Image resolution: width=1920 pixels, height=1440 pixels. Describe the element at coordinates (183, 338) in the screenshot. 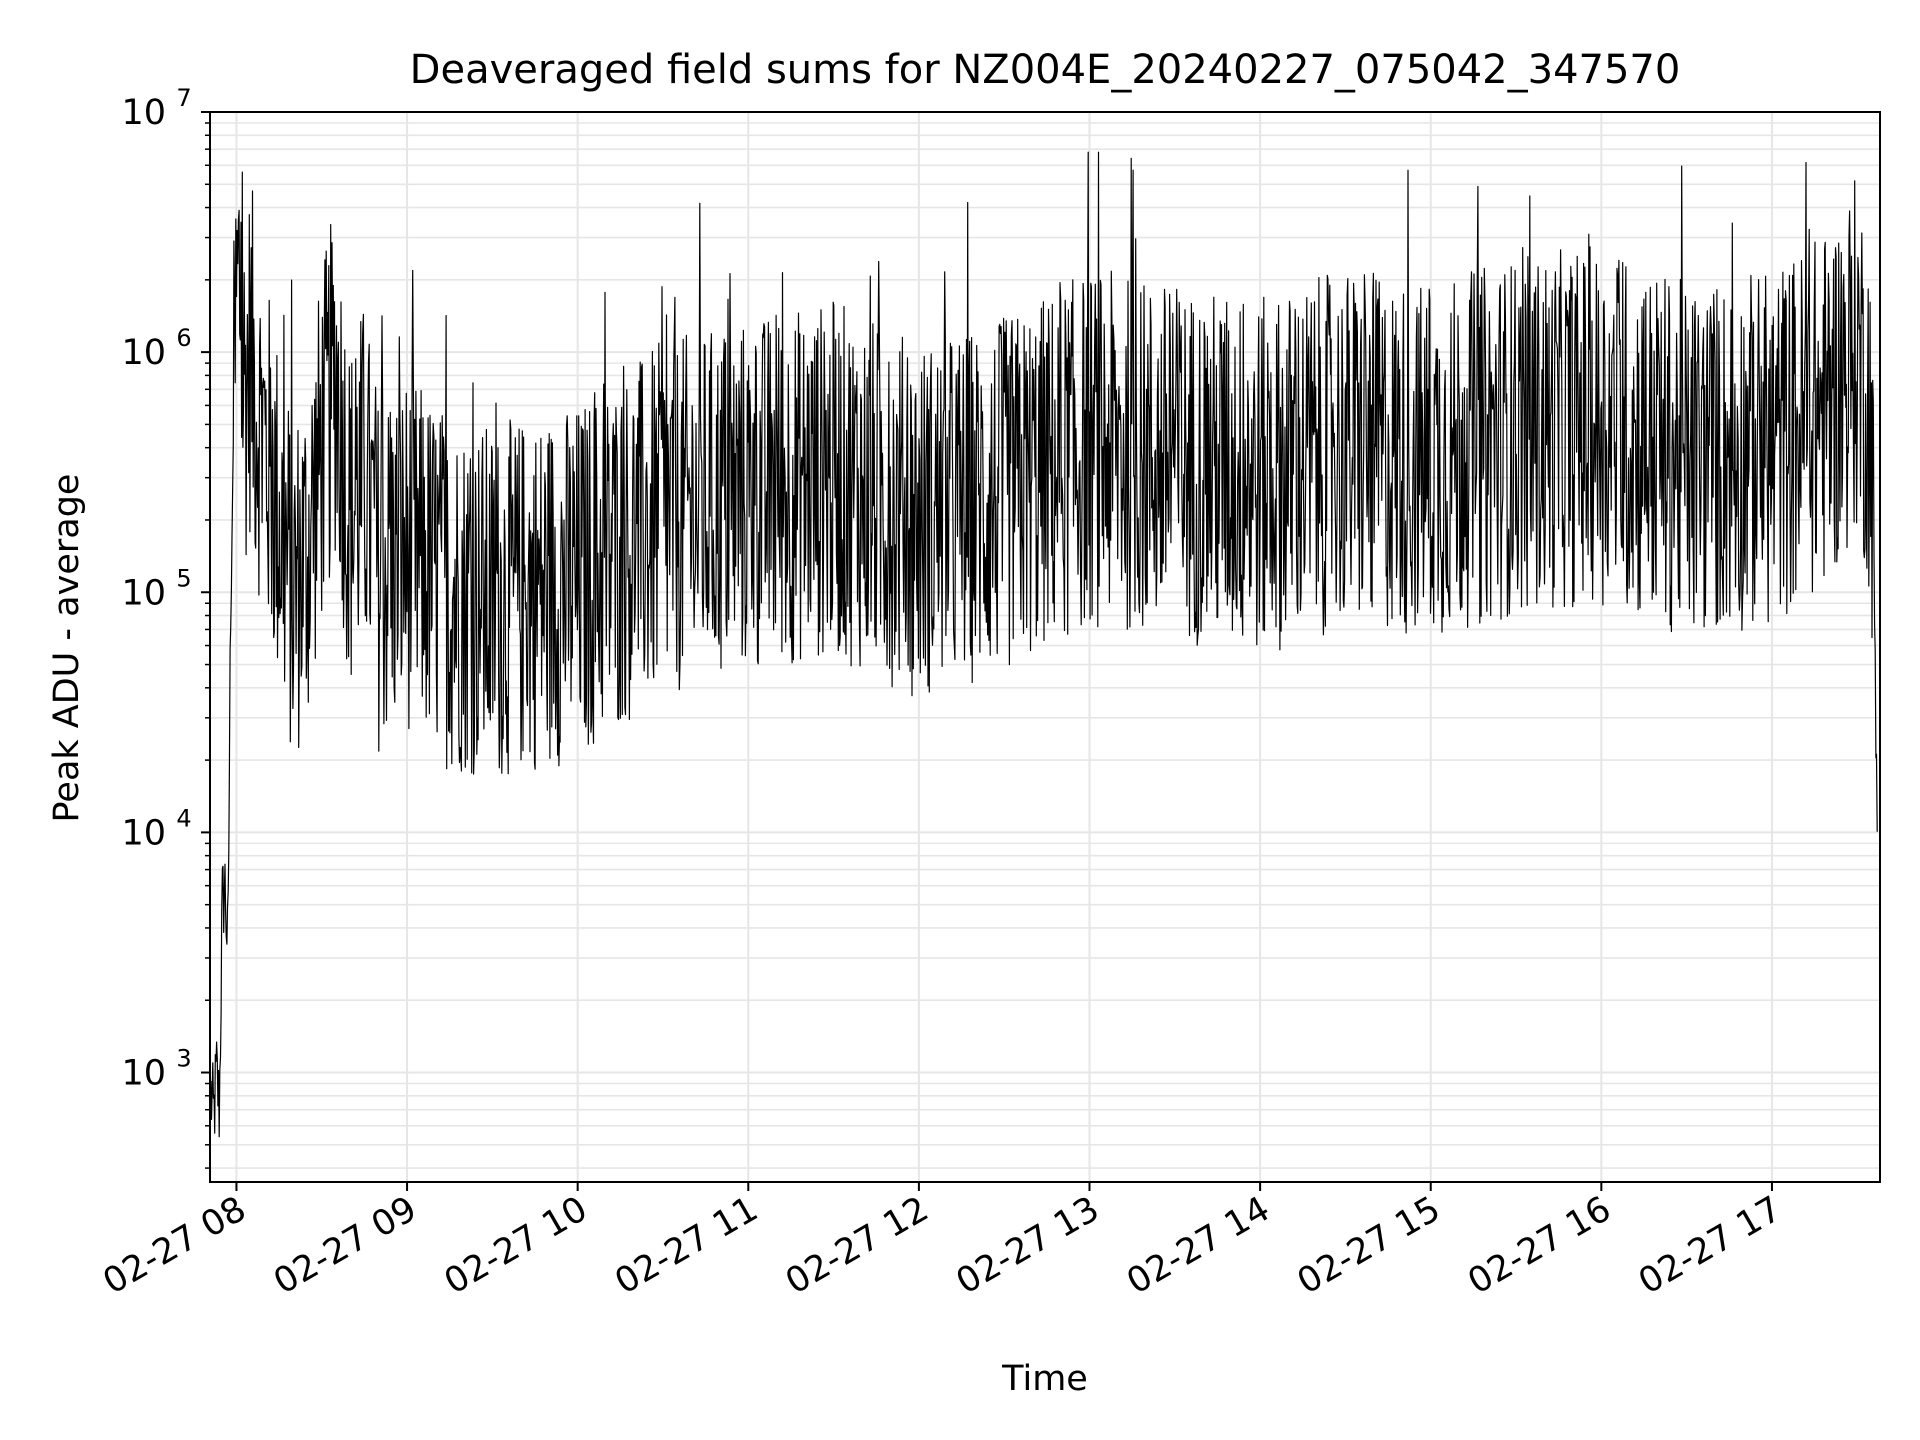

I see `y-tick-exponent: 6` at that location.